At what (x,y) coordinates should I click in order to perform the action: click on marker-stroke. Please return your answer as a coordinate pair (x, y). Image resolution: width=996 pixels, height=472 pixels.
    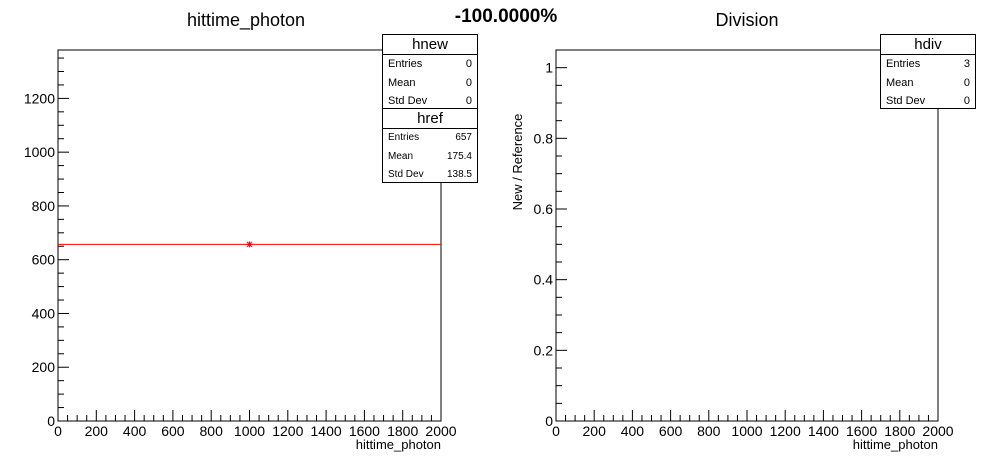
    Looking at the image, I should click on (249, 244).